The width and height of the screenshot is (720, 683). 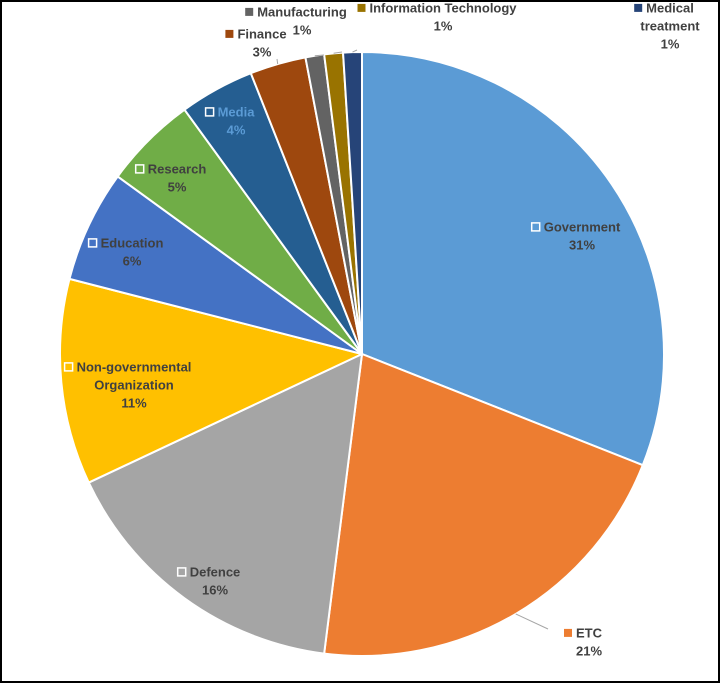 I want to click on data-label-percent: 3%, so click(x=262, y=51).